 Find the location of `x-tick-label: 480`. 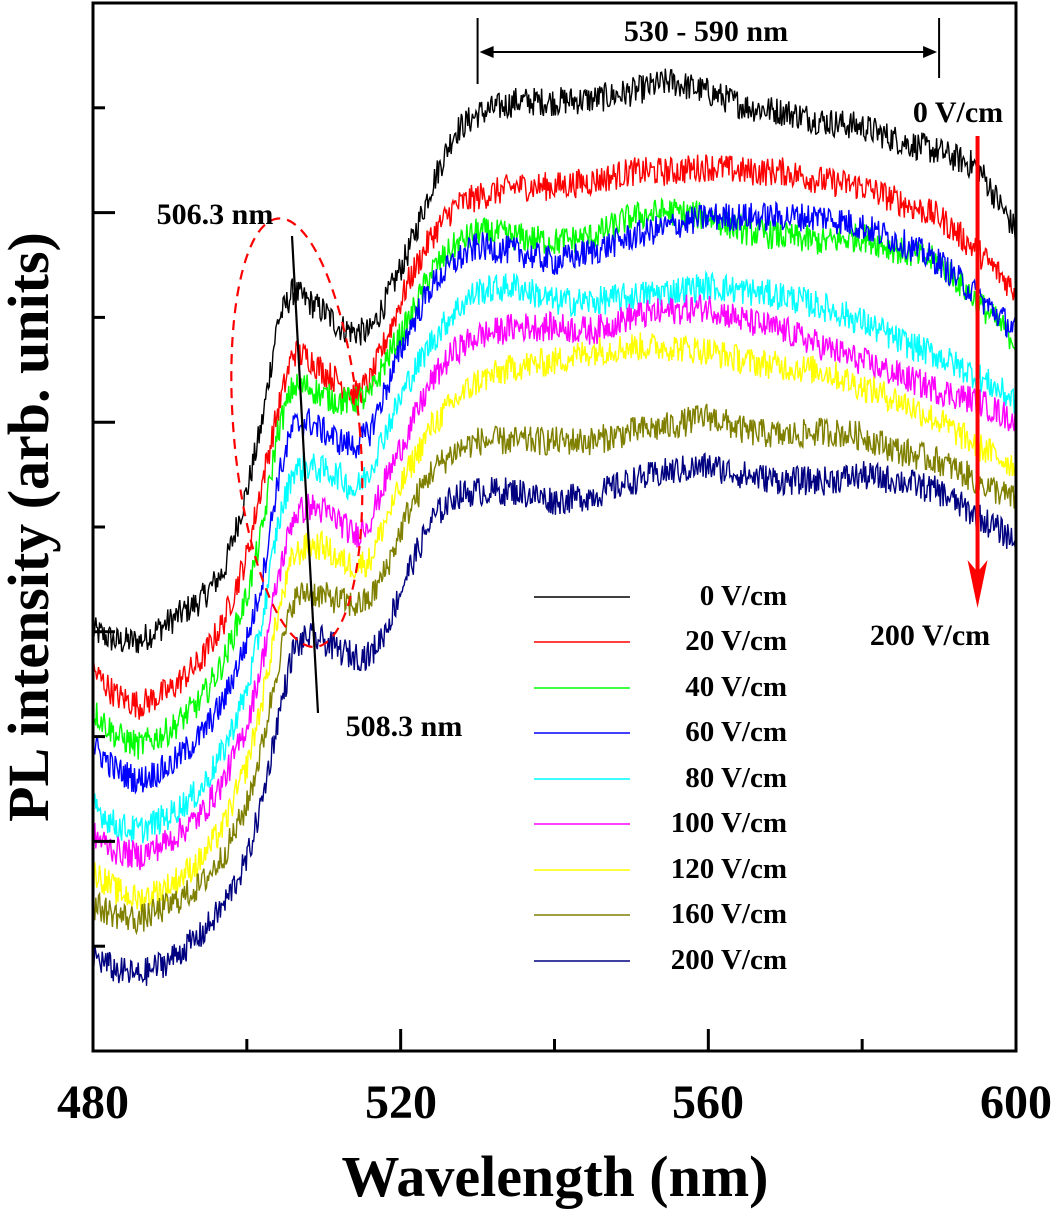

x-tick-label: 480 is located at coordinates (93, 1102).